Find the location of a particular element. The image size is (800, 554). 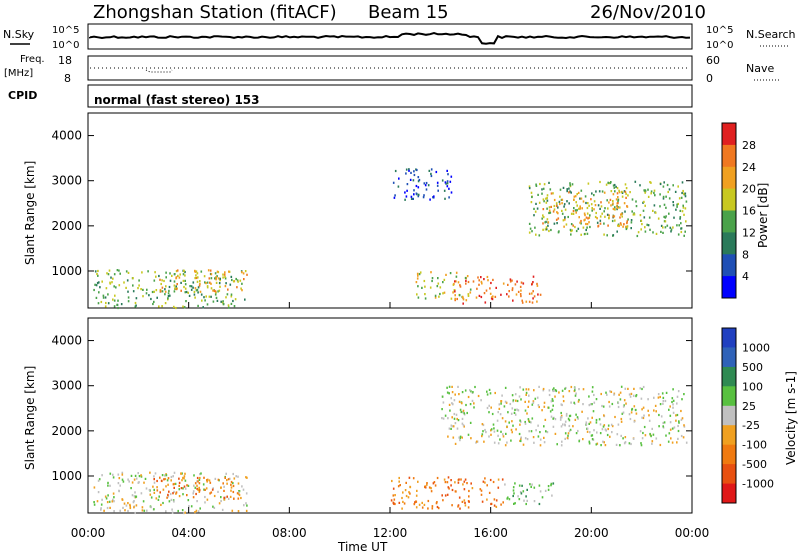

xtick-label: 08:00 is located at coordinates (289, 533).